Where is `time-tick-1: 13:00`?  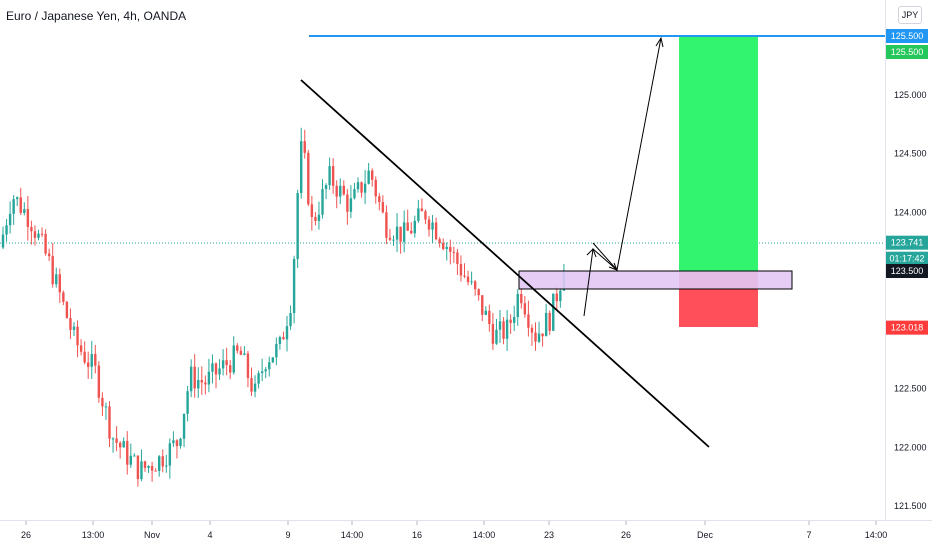 time-tick-1: 13:00 is located at coordinates (93, 535).